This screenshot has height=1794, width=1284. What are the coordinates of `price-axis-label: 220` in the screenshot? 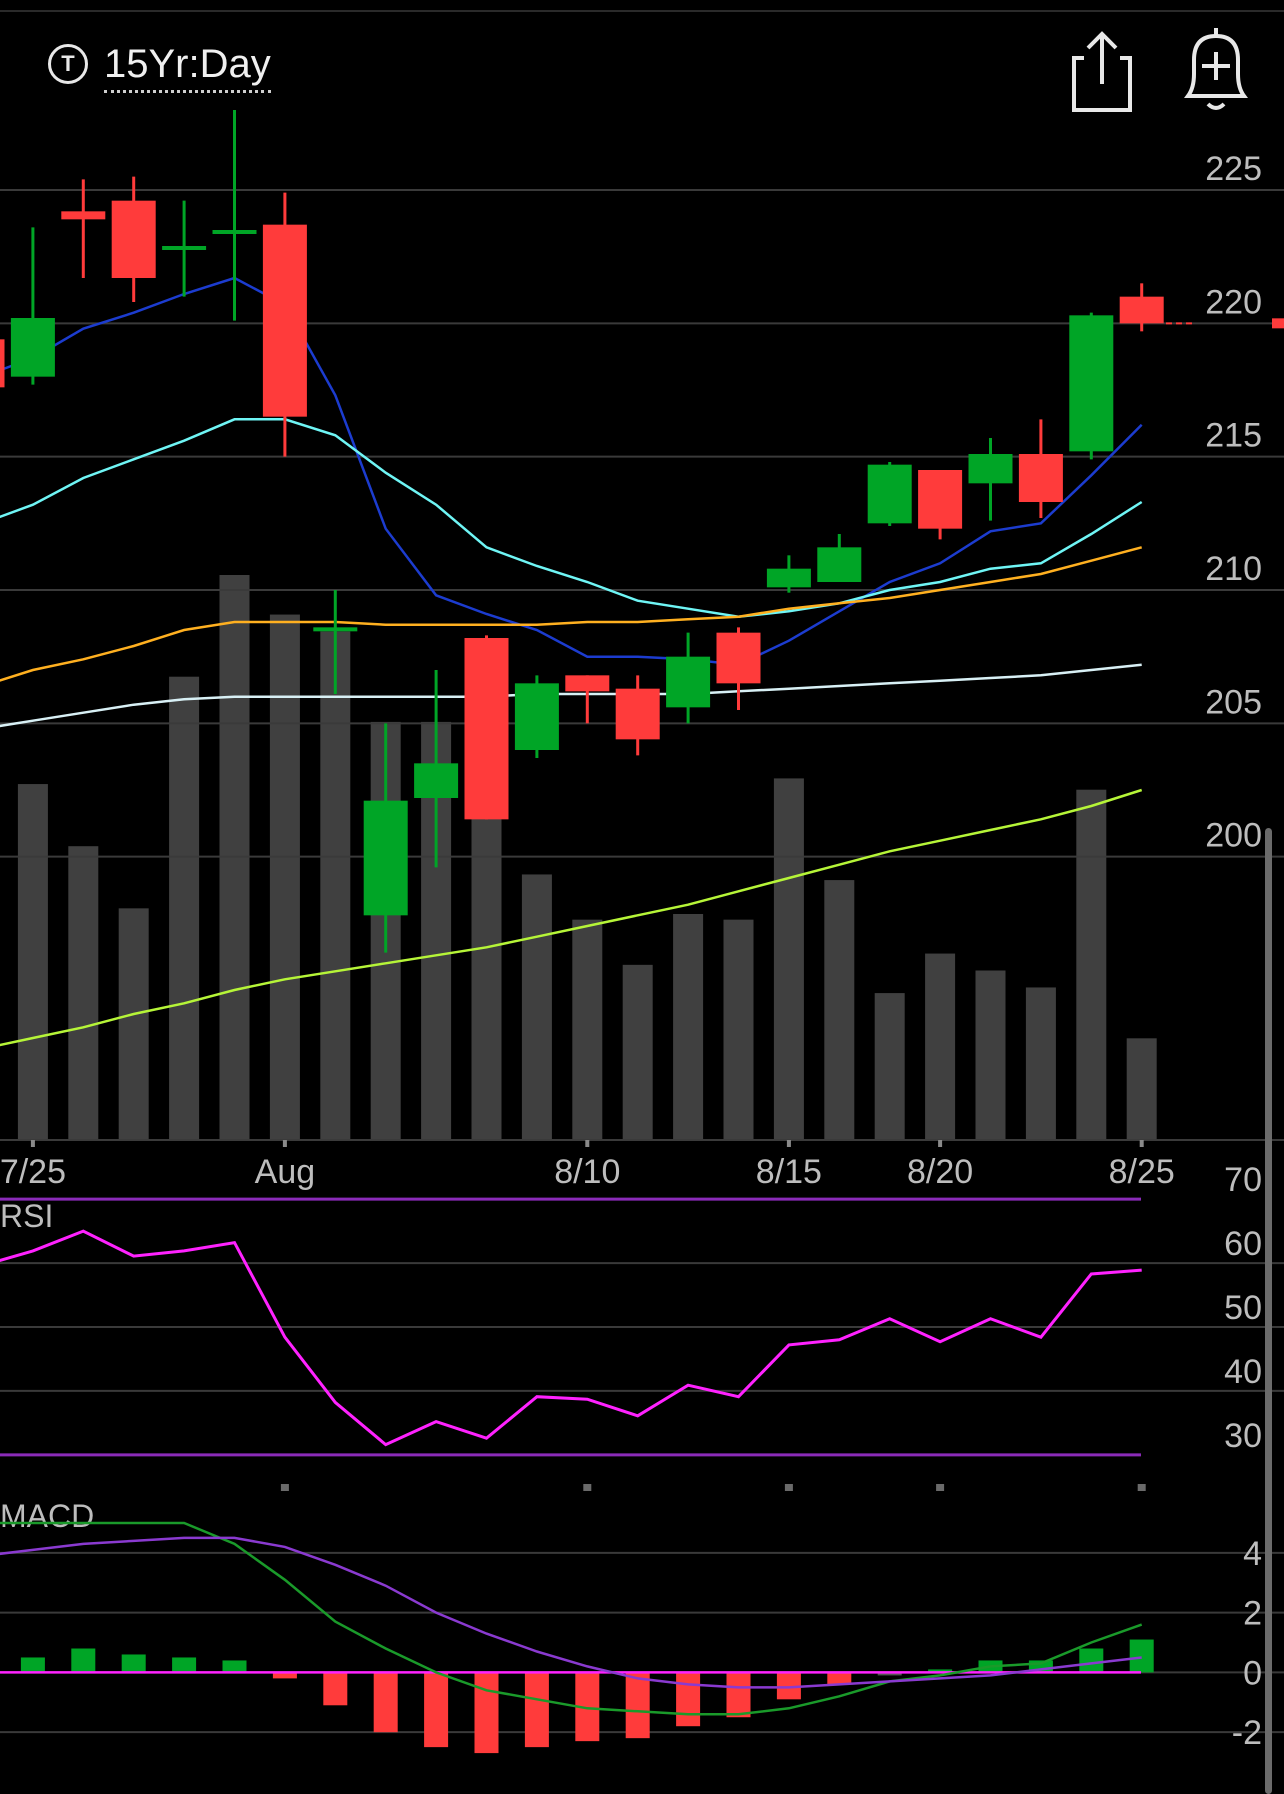 It's located at (1233, 302).